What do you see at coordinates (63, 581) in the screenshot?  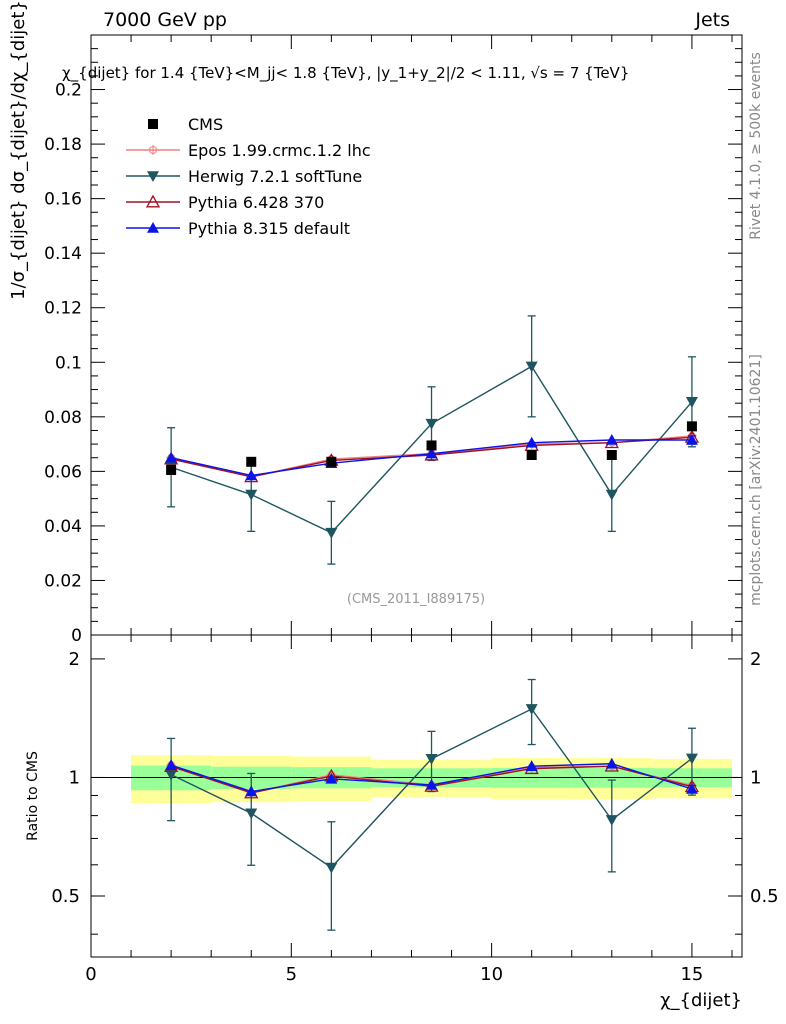 I see `y-tick-label: 0.02` at bounding box center [63, 581].